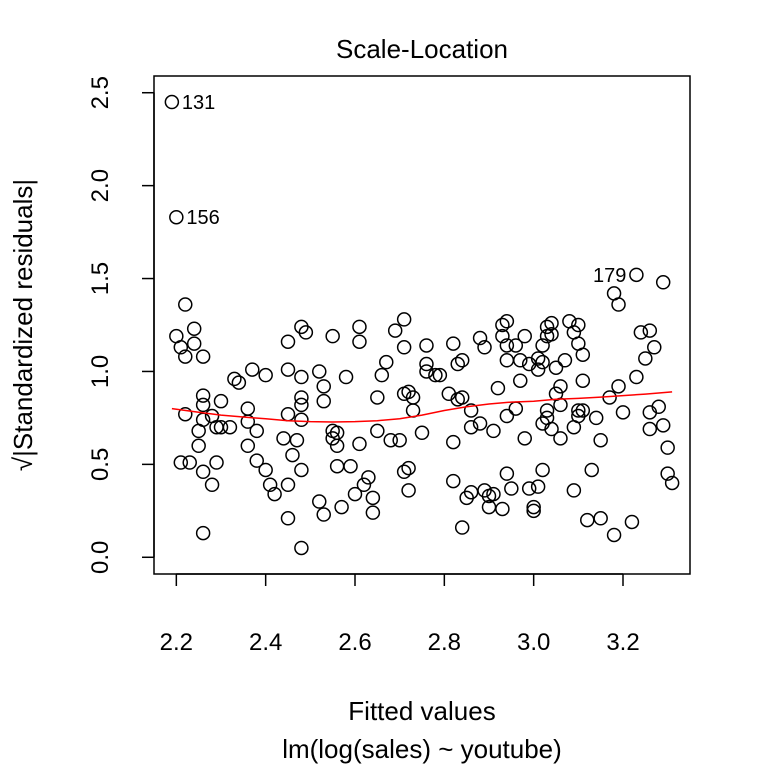  What do you see at coordinates (100, 92) in the screenshot?
I see `y-tick-label: 2.5` at bounding box center [100, 92].